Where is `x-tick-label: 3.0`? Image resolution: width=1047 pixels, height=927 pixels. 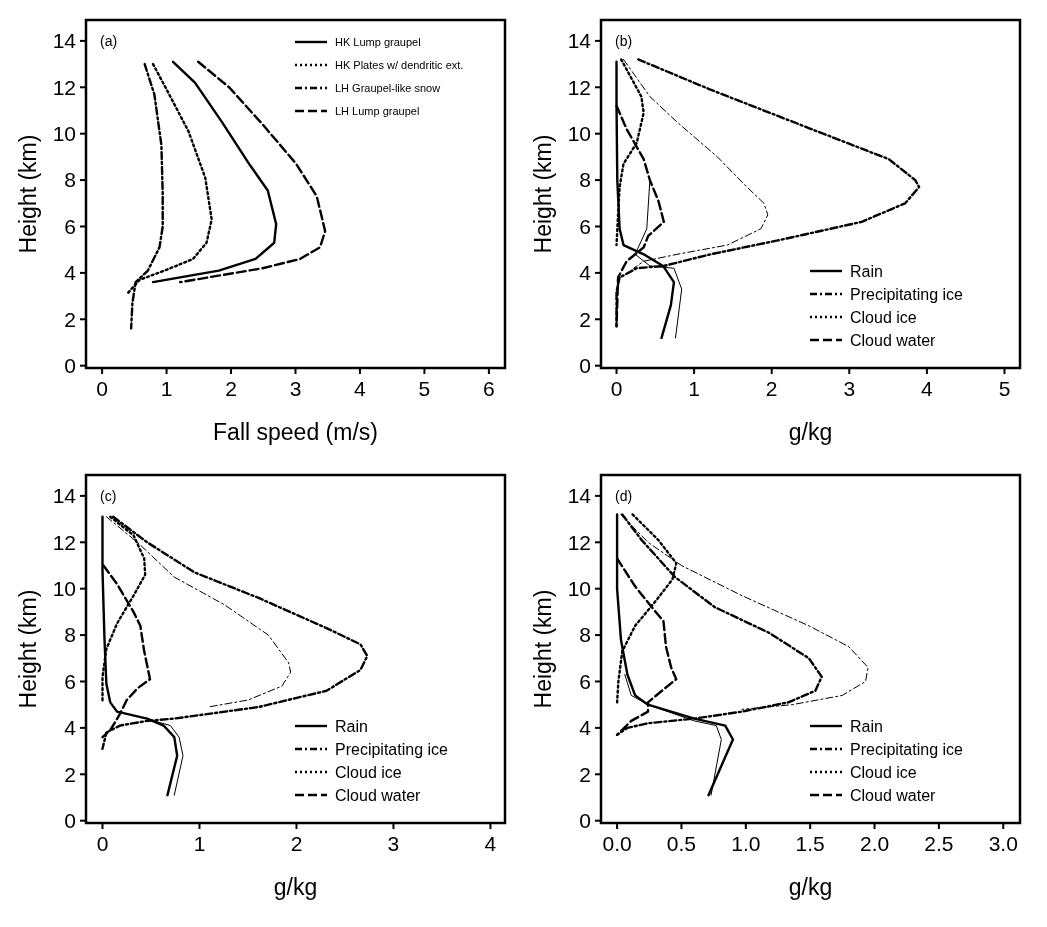
x-tick-label: 3.0 is located at coordinates (1003, 843).